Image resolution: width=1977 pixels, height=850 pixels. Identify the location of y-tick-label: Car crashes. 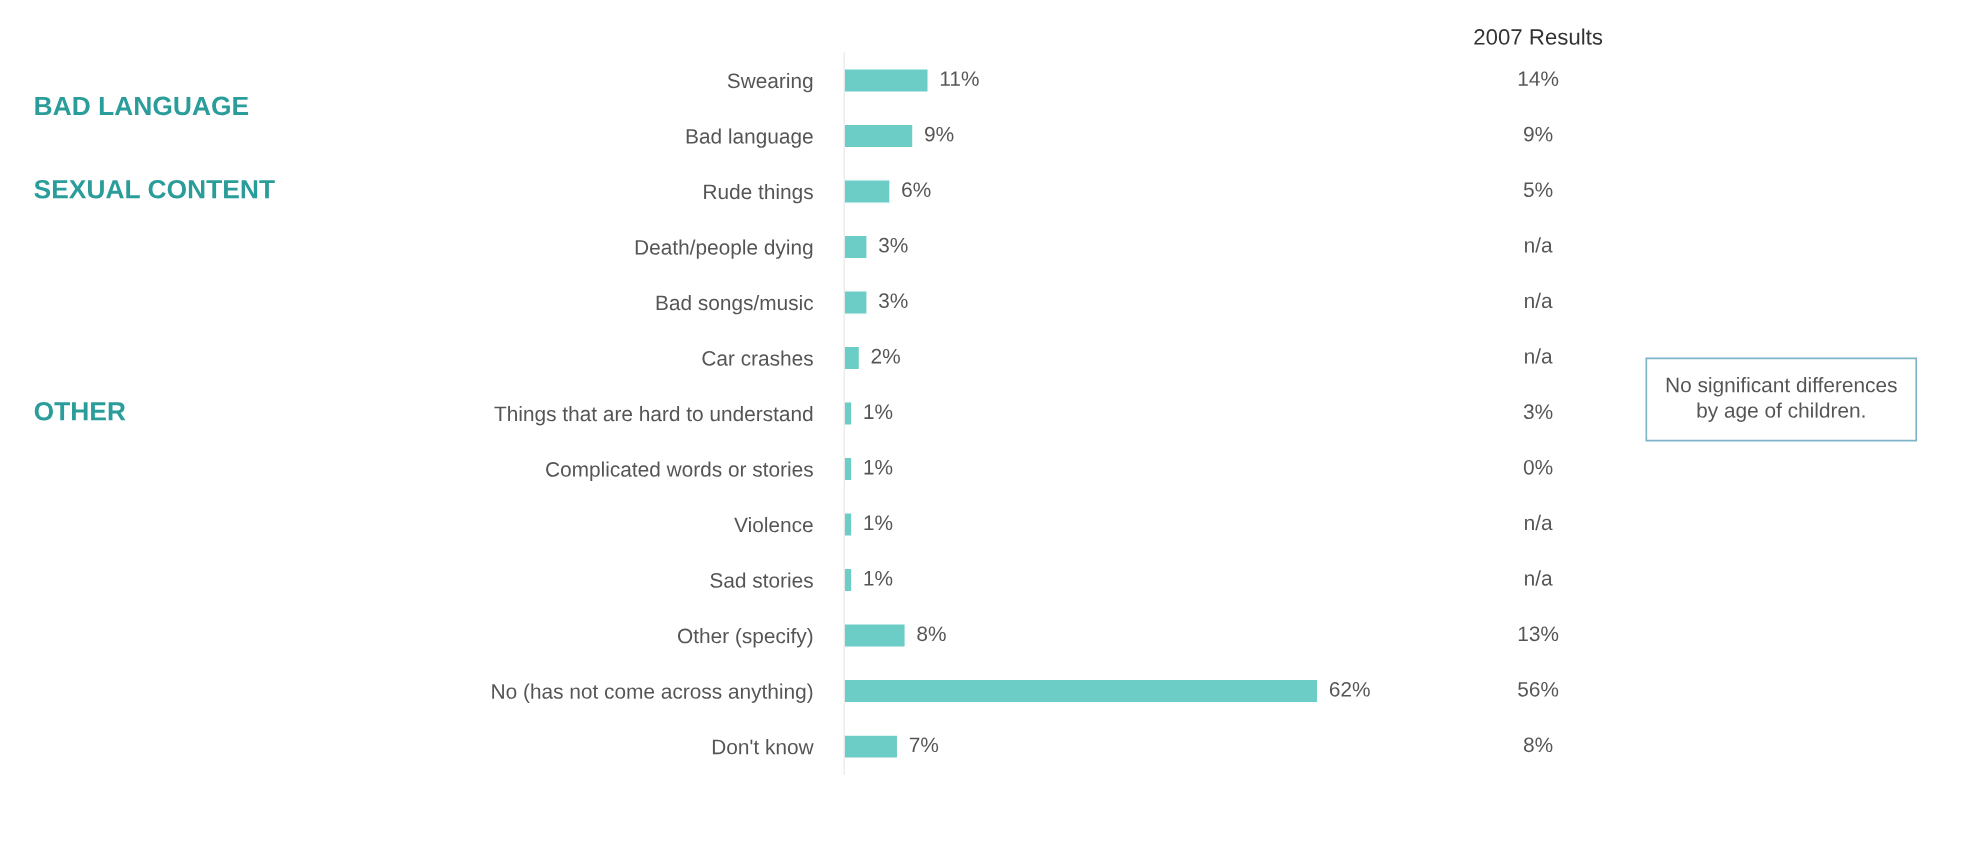
(757, 358).